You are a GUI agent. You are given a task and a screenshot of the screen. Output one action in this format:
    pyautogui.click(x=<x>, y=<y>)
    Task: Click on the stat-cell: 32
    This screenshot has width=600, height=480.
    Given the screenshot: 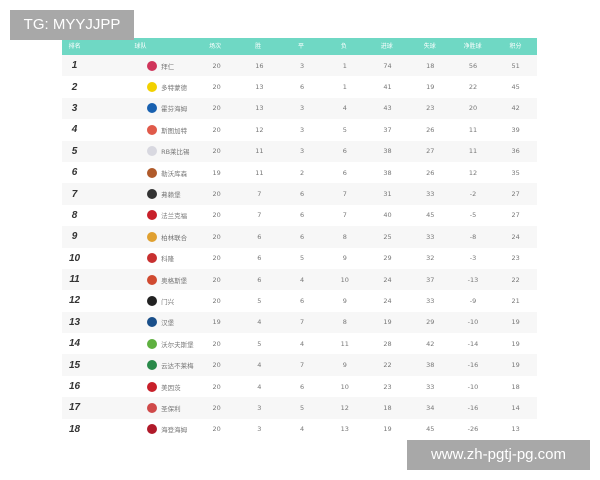 What is the action you would take?
    pyautogui.click(x=430, y=258)
    